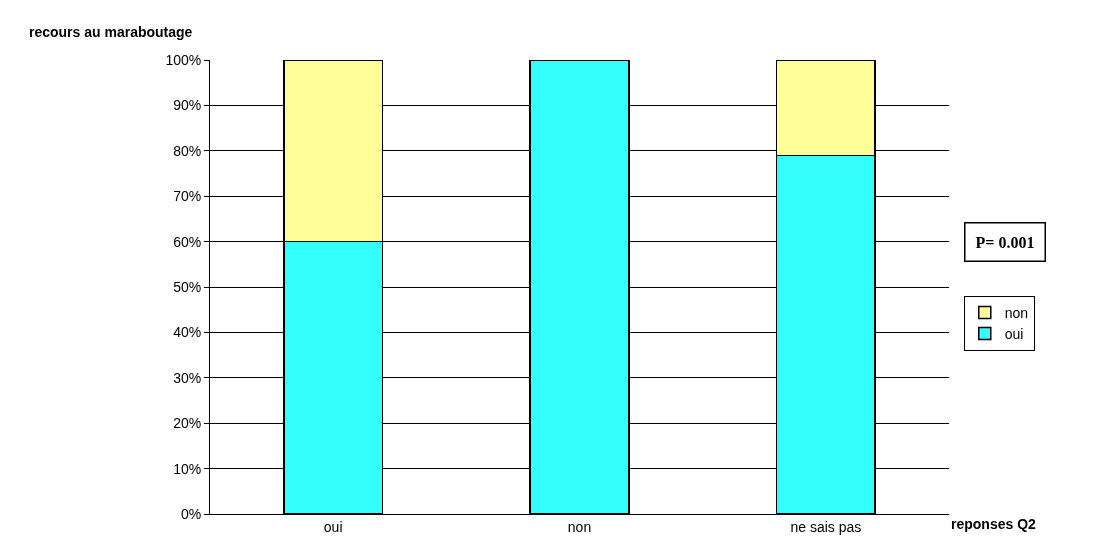 The image size is (1109, 554). I want to click on y-axis-title: recours au maraboutage, so click(111, 32).